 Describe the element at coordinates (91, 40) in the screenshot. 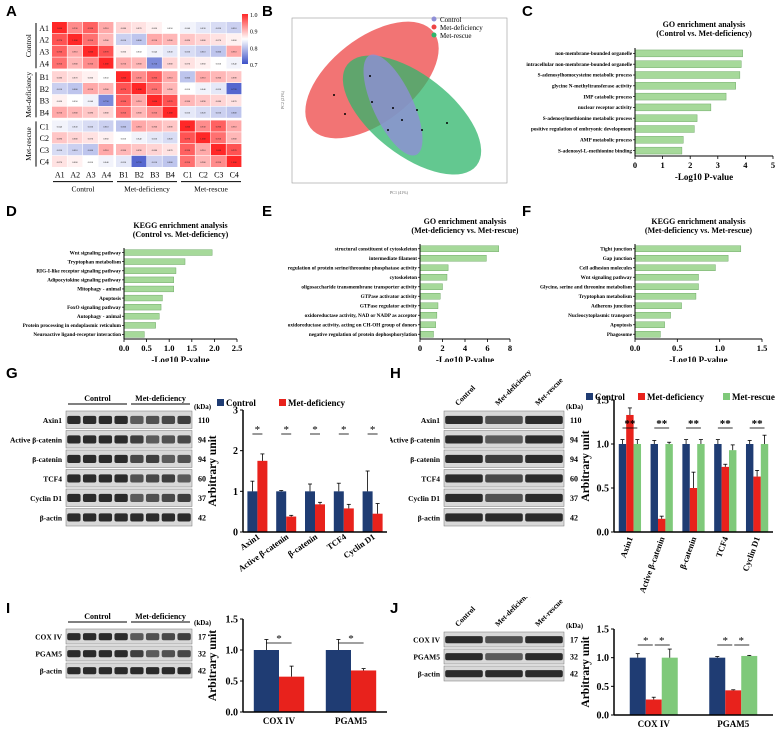

I see `heatmap-cell-value: 0.950` at that location.